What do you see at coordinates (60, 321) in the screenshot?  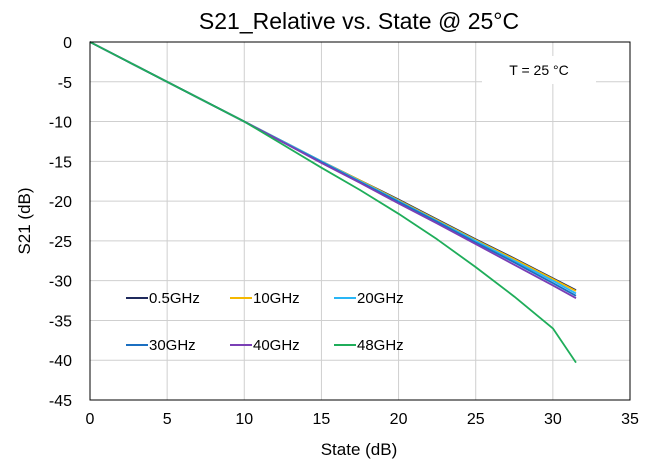 I see `y-tick-label: -35` at bounding box center [60, 321].